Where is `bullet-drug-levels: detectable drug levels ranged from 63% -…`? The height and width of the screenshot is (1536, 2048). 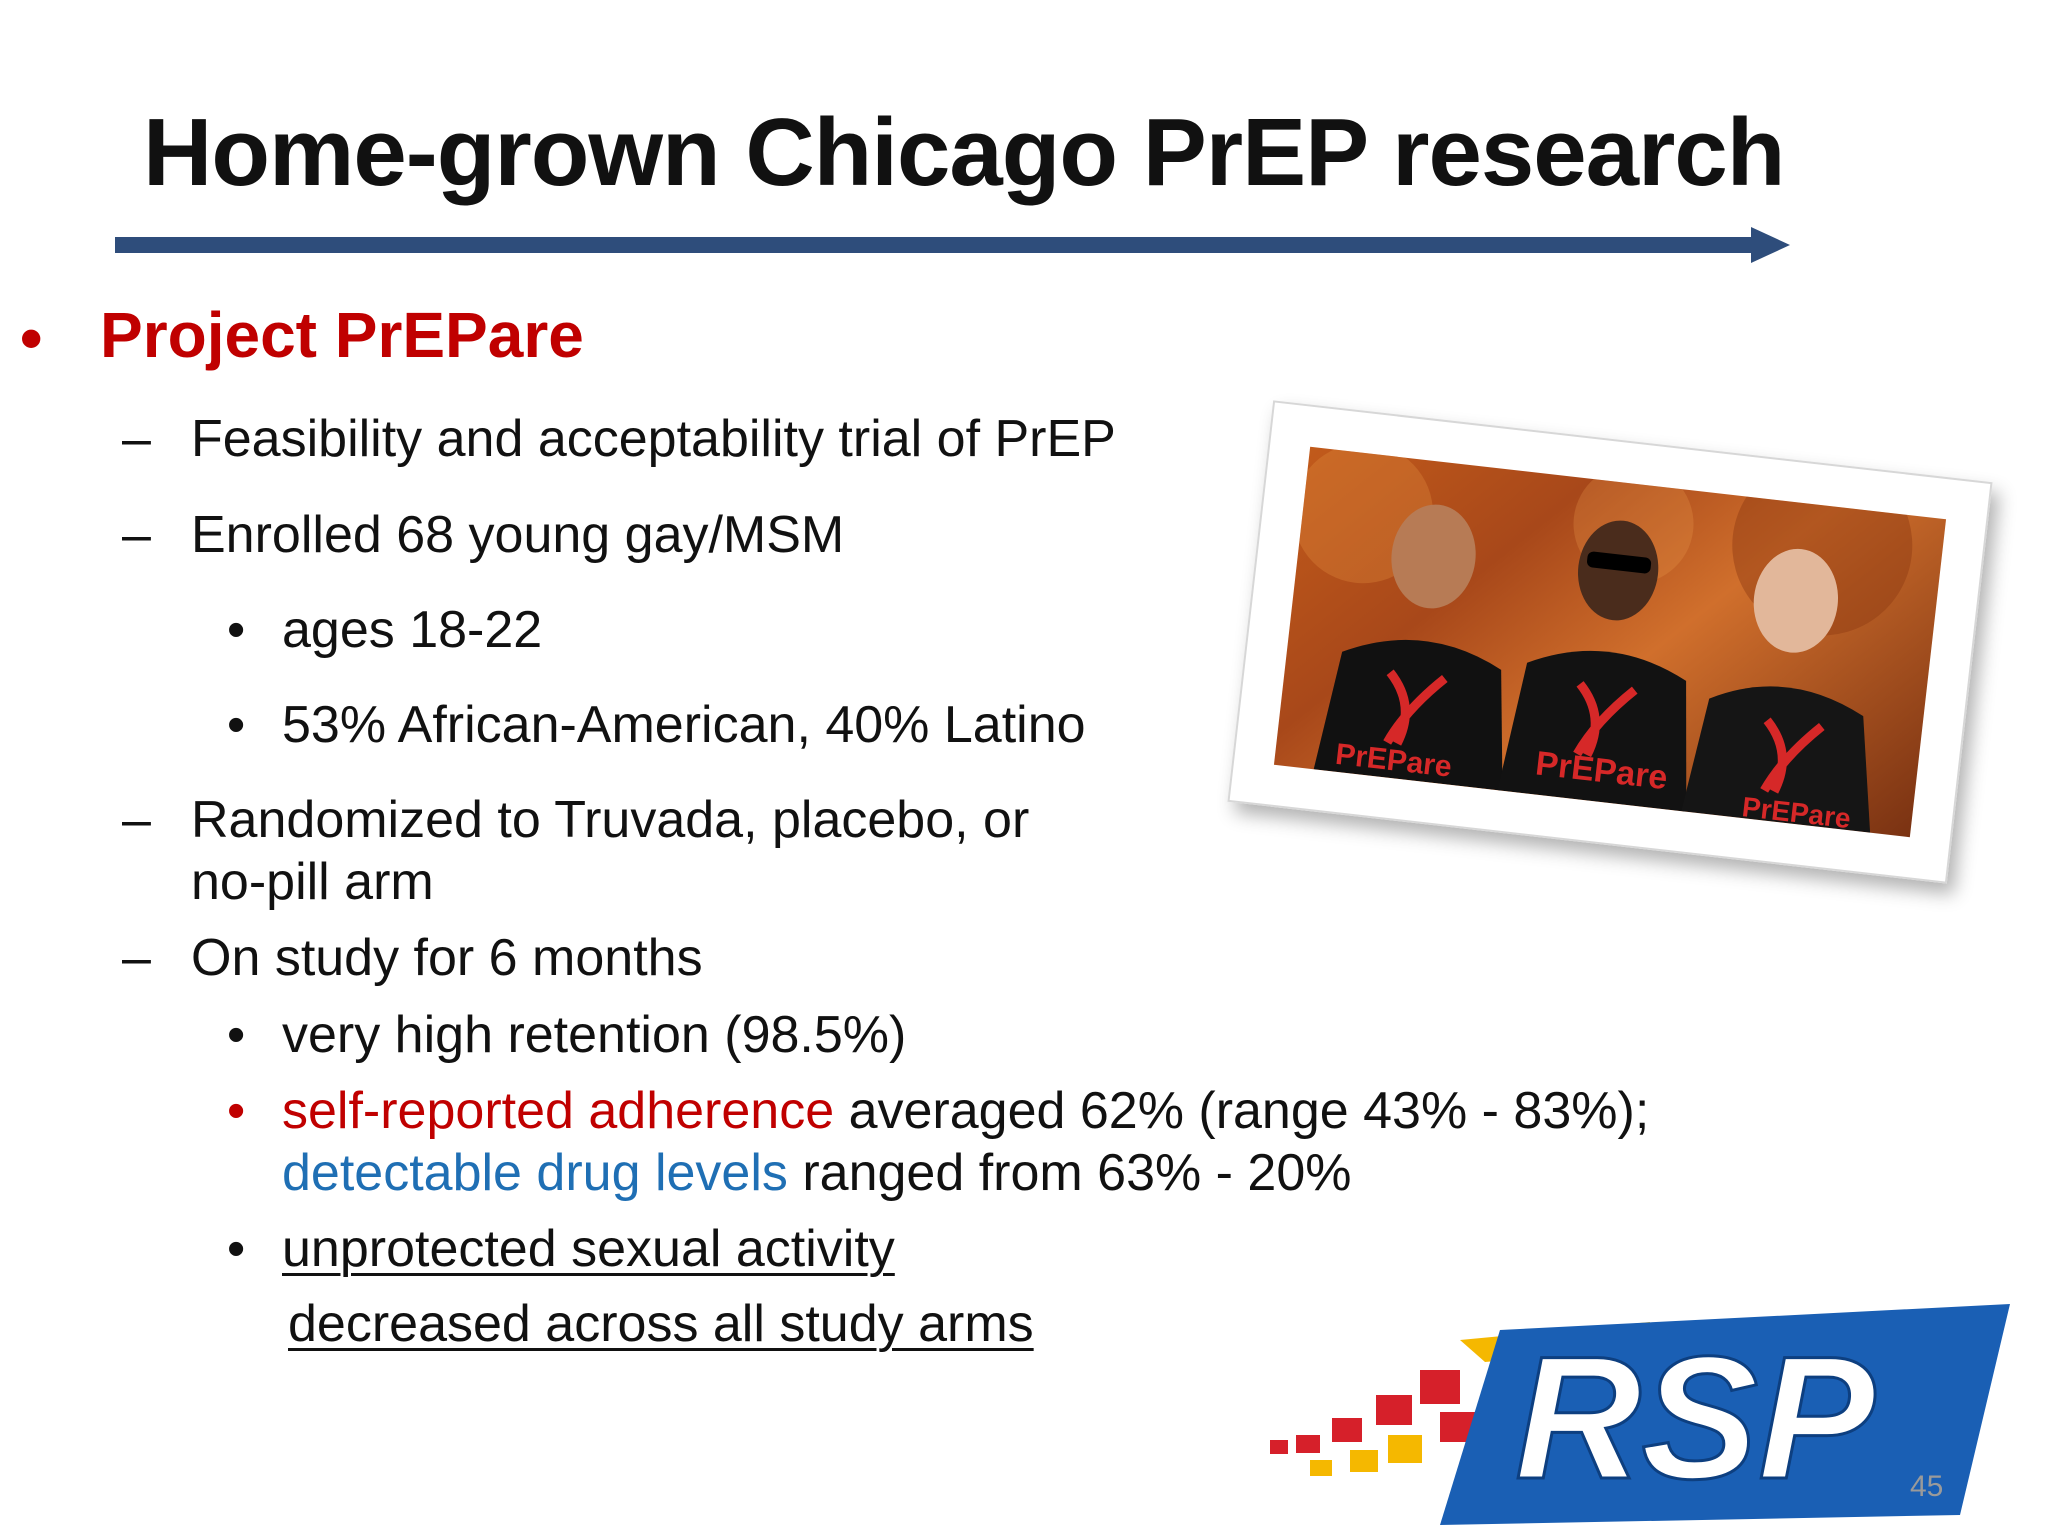 bullet-drug-levels: detectable drug levels ranged from 63% -… is located at coordinates (817, 1173).